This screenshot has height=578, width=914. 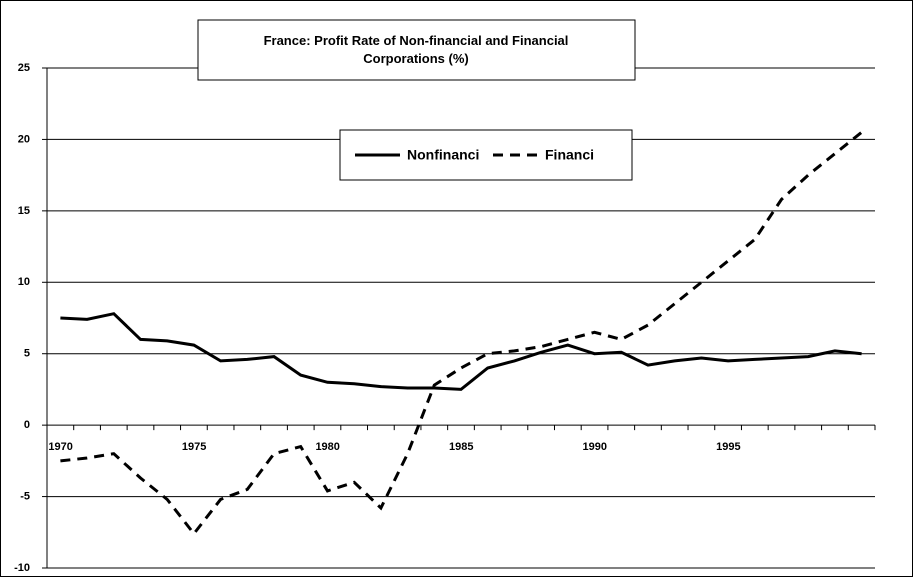 What do you see at coordinates (461, 351) in the screenshot?
I see `series-line` at bounding box center [461, 351].